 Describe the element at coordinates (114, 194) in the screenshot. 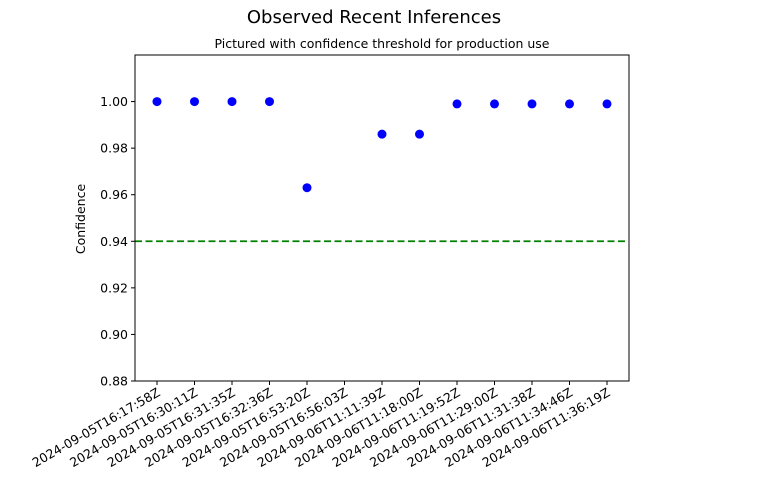

I see `y-tick-label: 0.96` at that location.